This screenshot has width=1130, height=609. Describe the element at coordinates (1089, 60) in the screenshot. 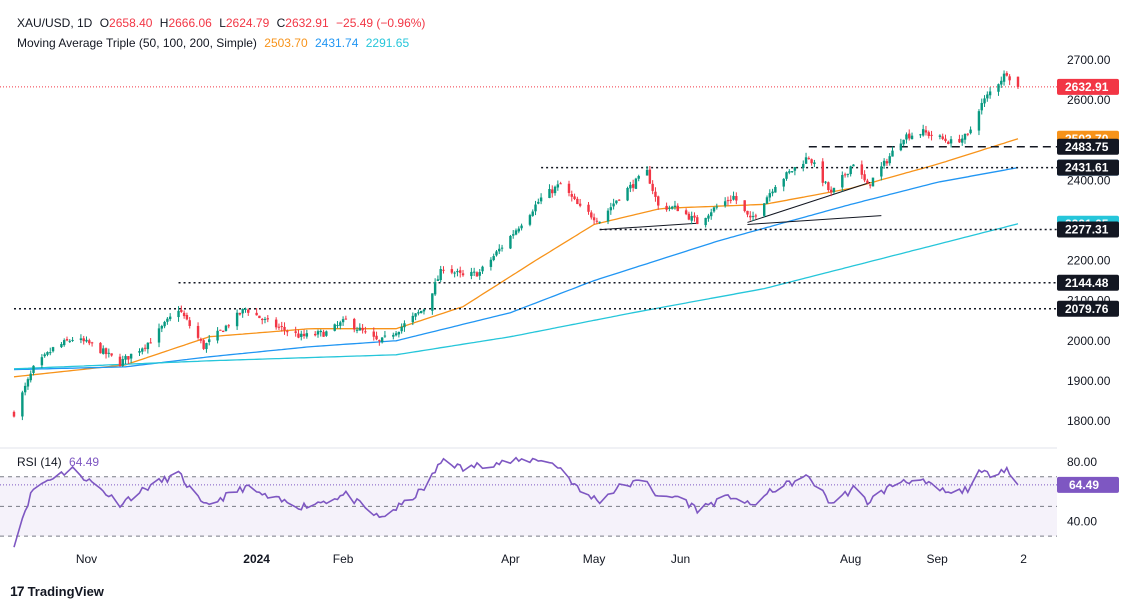

I see `price-axis-tick: 2700.00` at that location.